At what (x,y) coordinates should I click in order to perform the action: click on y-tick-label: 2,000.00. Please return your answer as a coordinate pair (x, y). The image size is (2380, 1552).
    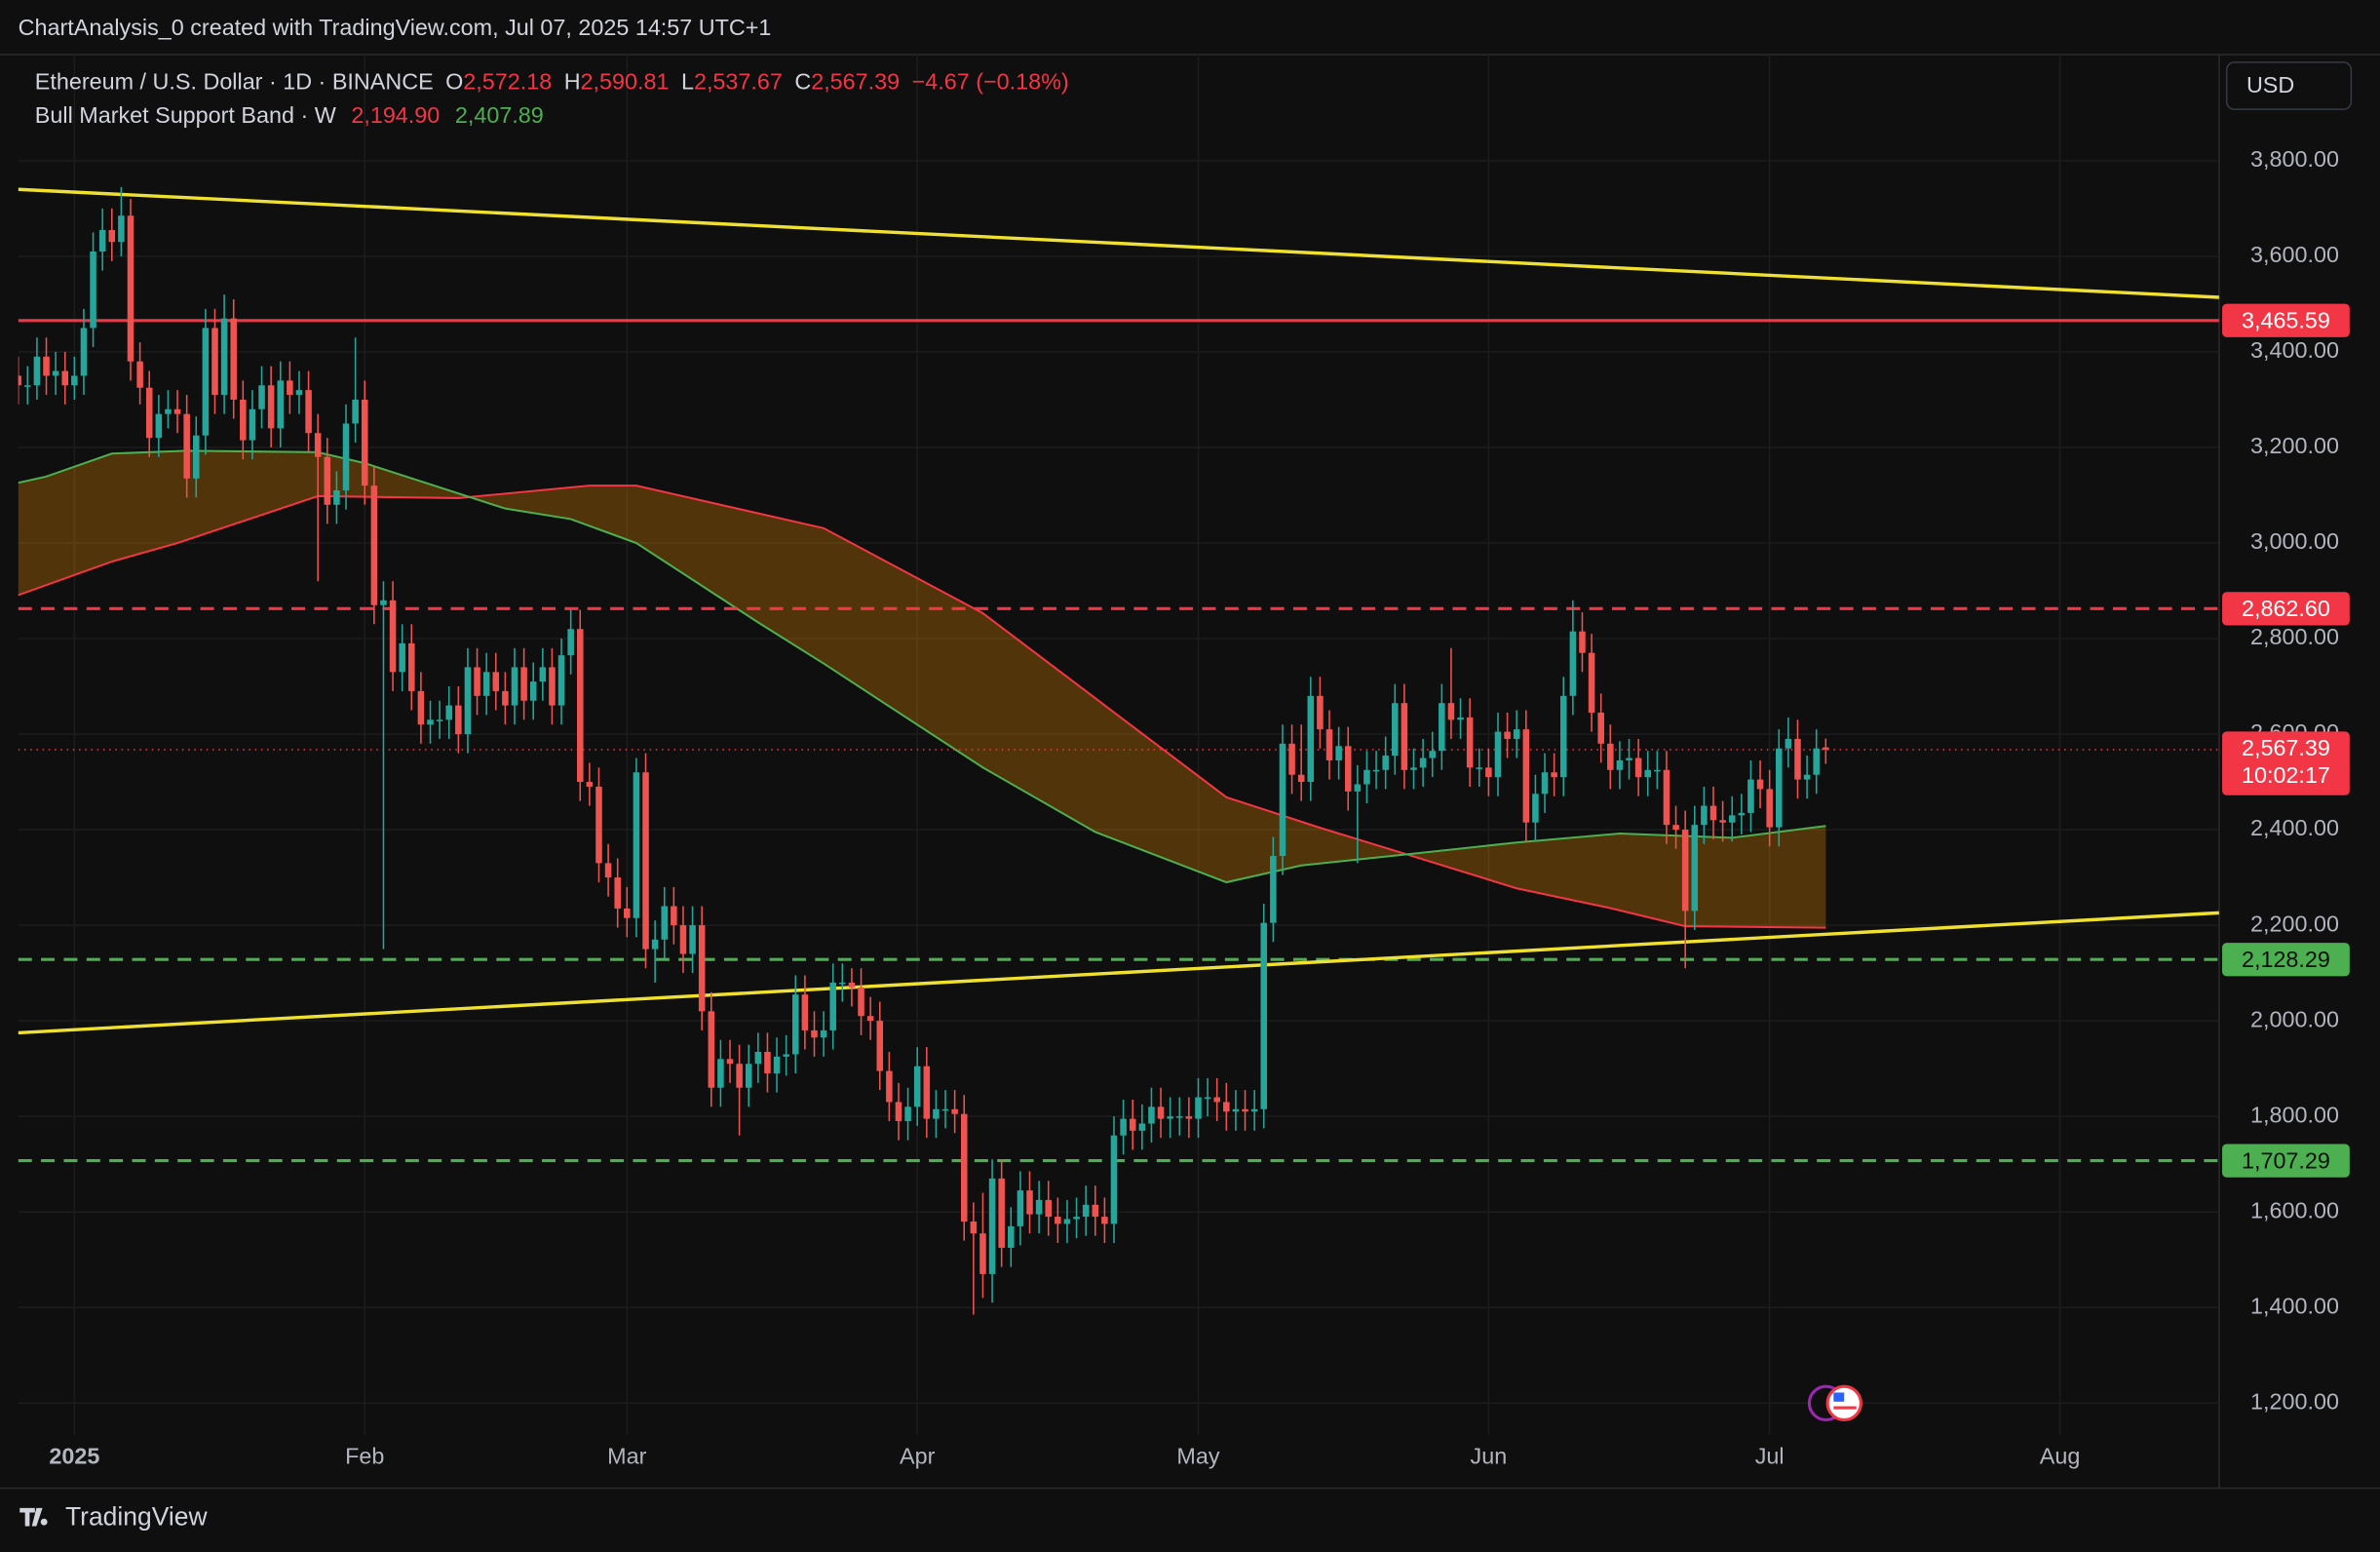
    Looking at the image, I should click on (2294, 1018).